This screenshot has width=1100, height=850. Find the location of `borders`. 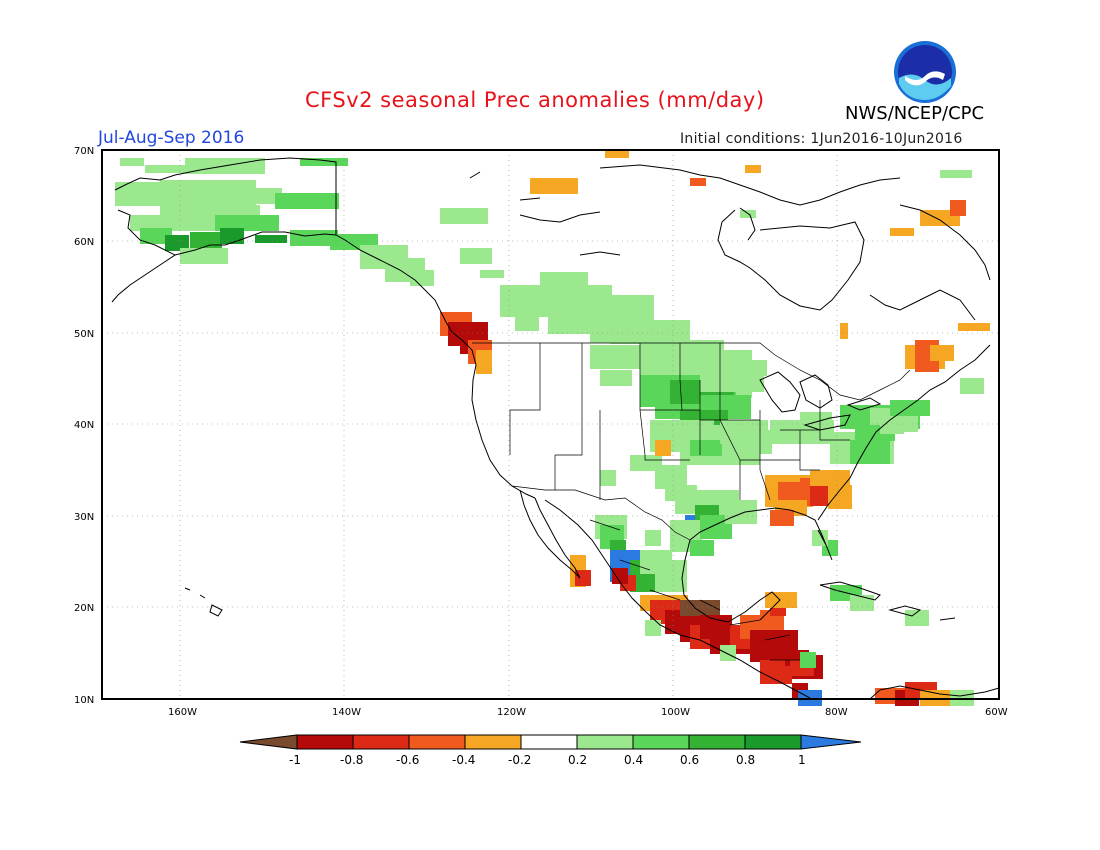

borders is located at coordinates (691, 501).